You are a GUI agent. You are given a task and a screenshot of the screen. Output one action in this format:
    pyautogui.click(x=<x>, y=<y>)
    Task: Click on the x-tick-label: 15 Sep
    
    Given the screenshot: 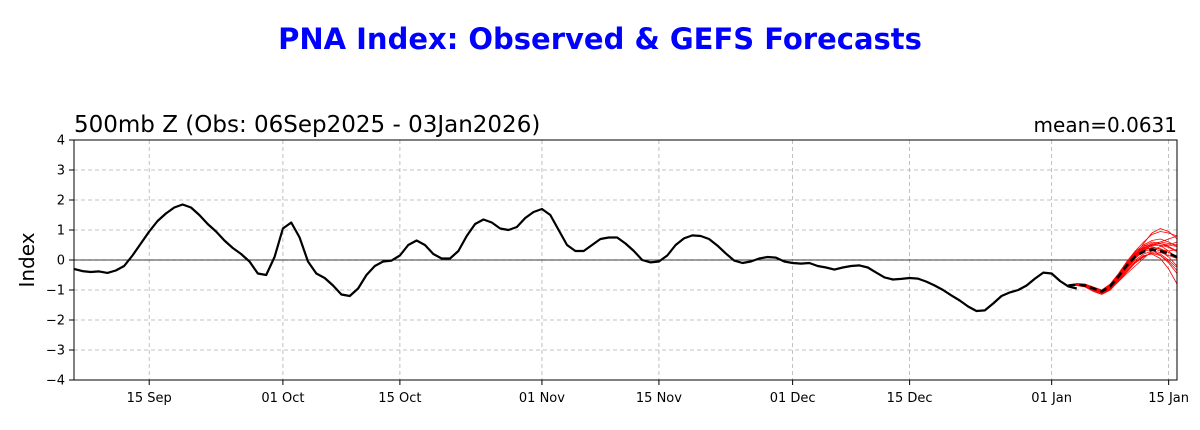 What is the action you would take?
    pyautogui.click(x=149, y=398)
    